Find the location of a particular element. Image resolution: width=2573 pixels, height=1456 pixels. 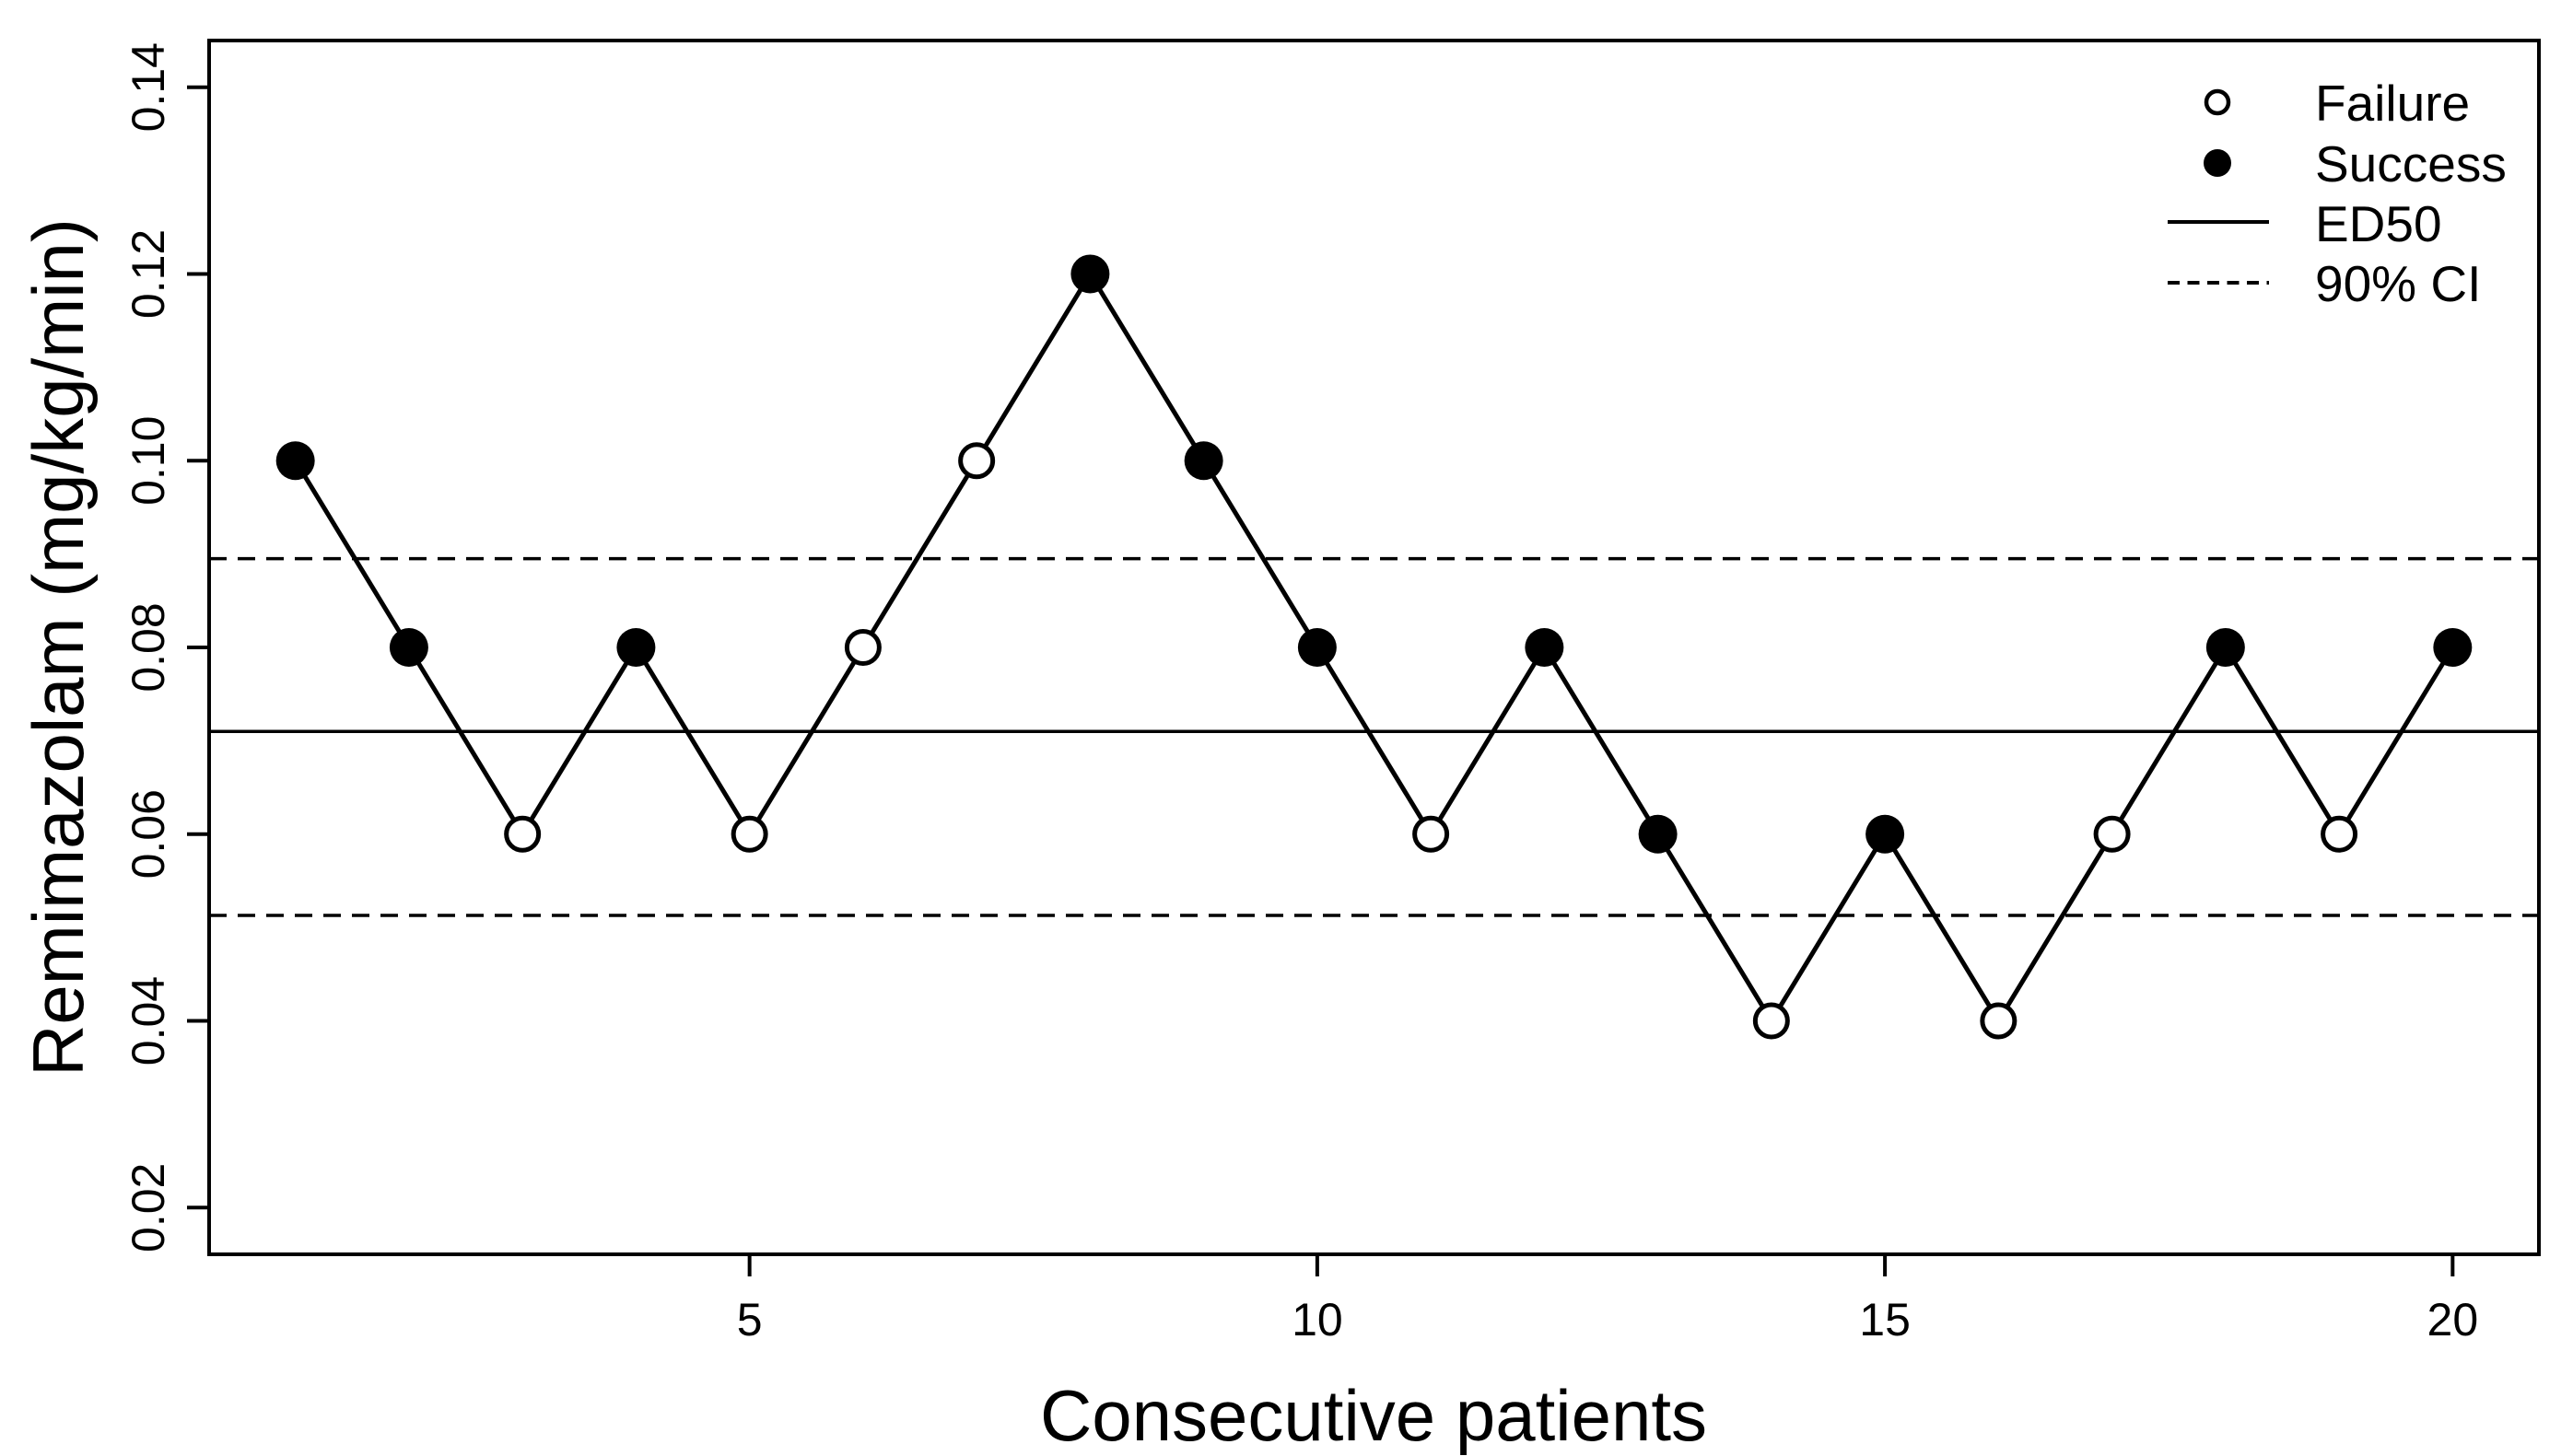

data-point-13-success is located at coordinates (1658, 834).